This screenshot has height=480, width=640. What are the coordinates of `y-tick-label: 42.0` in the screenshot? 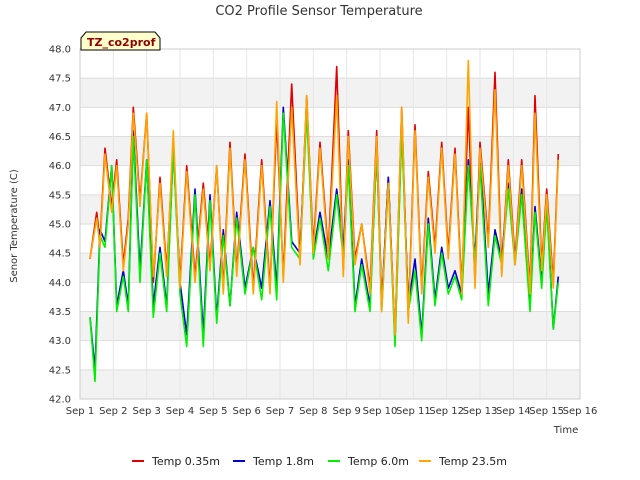 It's located at (60, 400).